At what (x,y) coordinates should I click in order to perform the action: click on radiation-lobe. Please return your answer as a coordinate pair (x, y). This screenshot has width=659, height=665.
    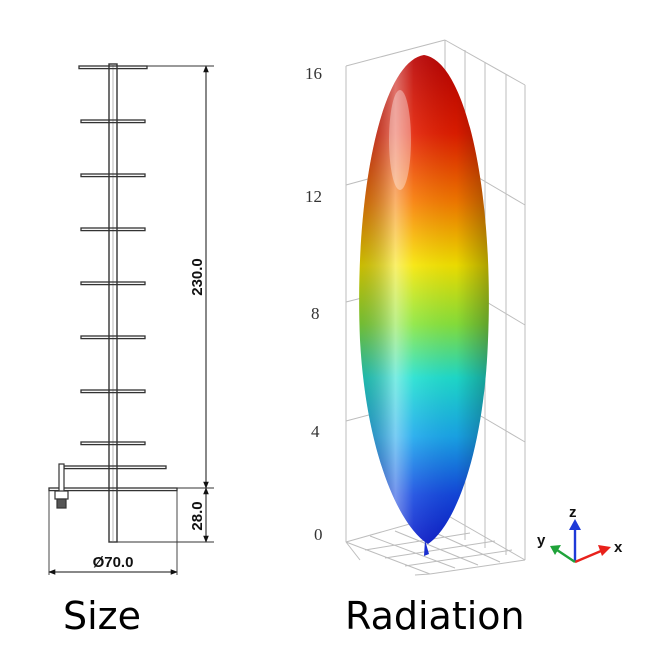
    Looking at the image, I should click on (424, 305).